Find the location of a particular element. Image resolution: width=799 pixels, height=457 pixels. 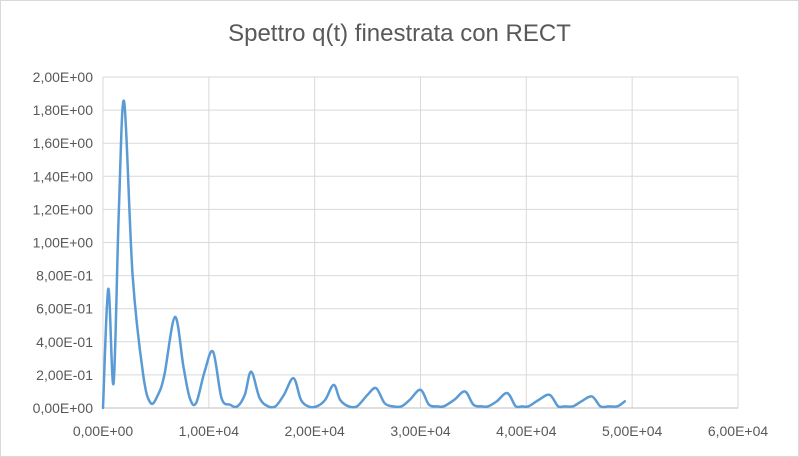

x-tick-label: 3,00E+04 is located at coordinates (420, 431).